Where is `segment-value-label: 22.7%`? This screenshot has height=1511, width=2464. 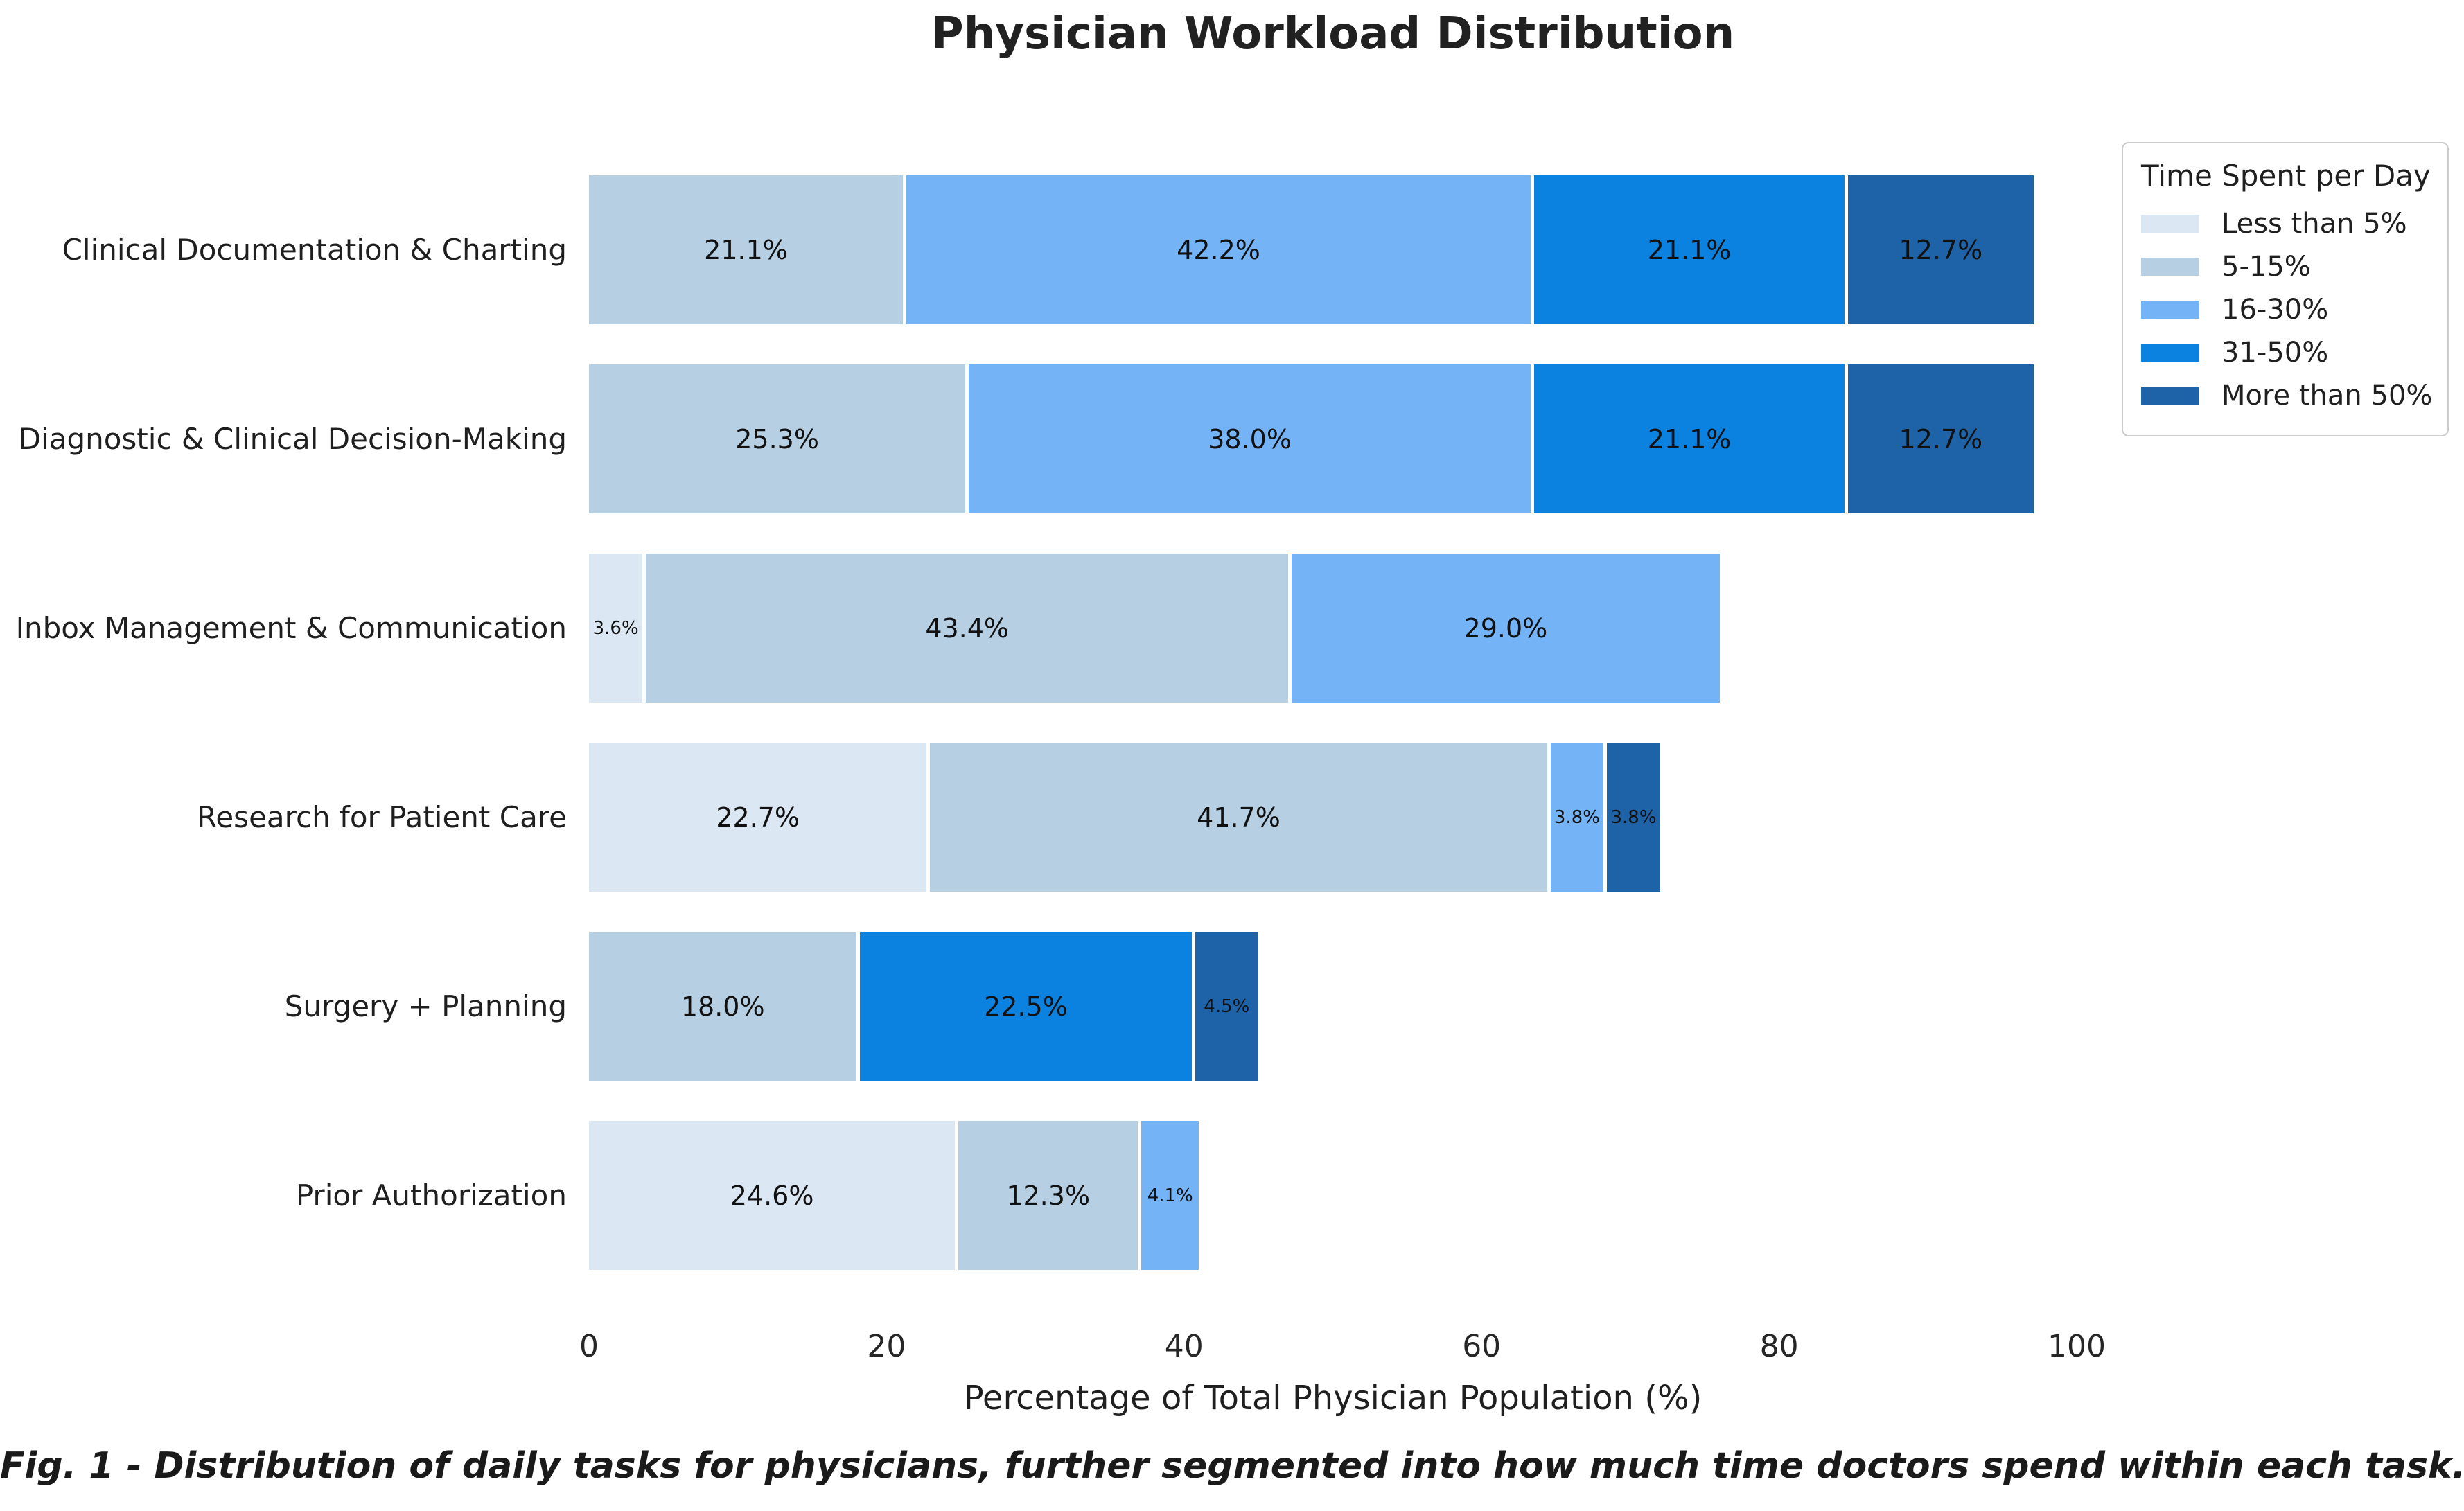
segment-value-label: 22.7% is located at coordinates (758, 817).